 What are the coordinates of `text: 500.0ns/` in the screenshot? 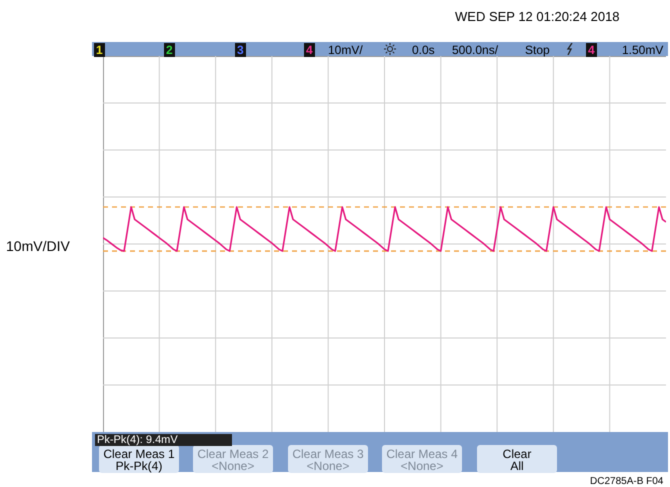 It's located at (475, 50).